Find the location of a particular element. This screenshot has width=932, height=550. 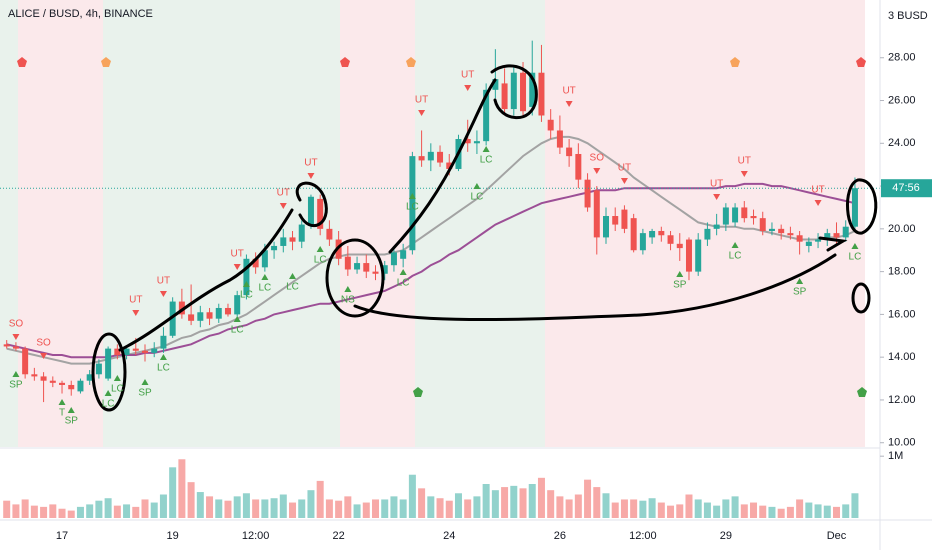

volume-tick-label: 1M is located at coordinates (895, 456).